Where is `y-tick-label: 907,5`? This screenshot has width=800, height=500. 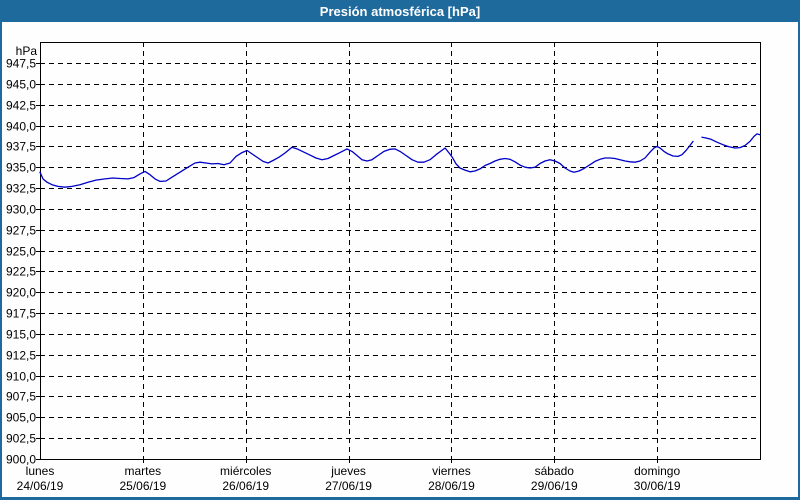
y-tick-label: 907,5 is located at coordinates (21, 397).